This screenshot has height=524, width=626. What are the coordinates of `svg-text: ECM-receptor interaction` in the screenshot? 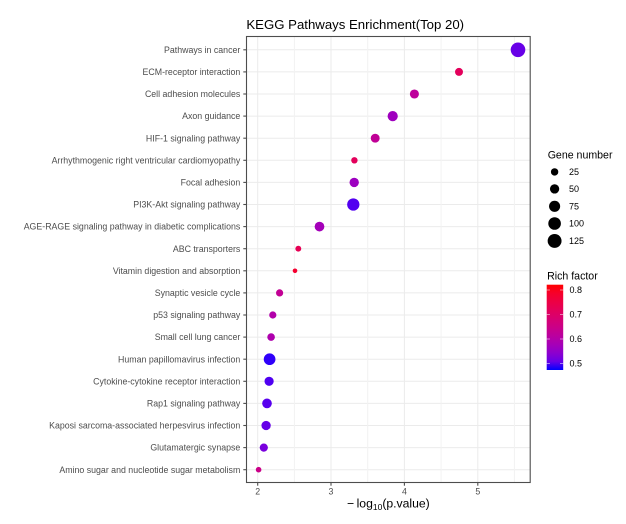 It's located at (192, 72).